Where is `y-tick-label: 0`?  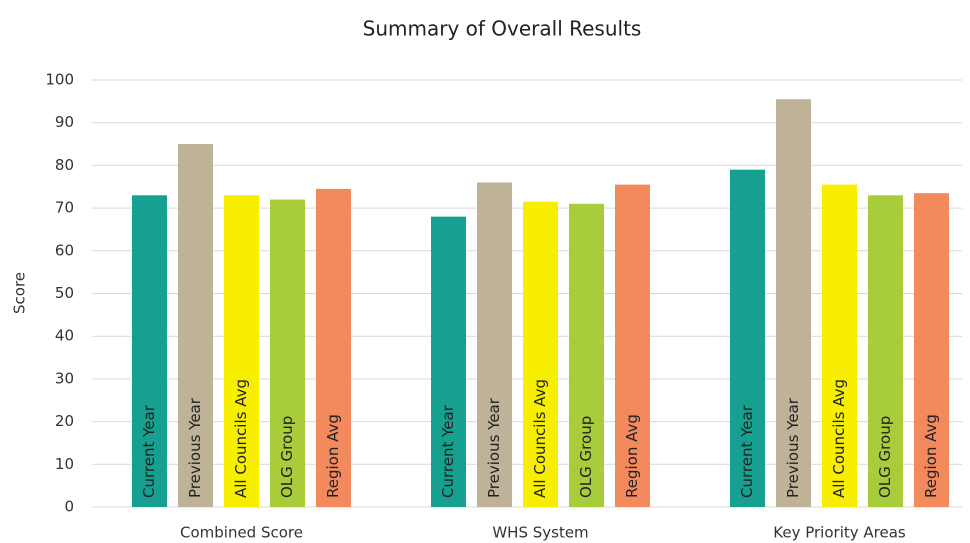
y-tick-label: 0 is located at coordinates (69, 507).